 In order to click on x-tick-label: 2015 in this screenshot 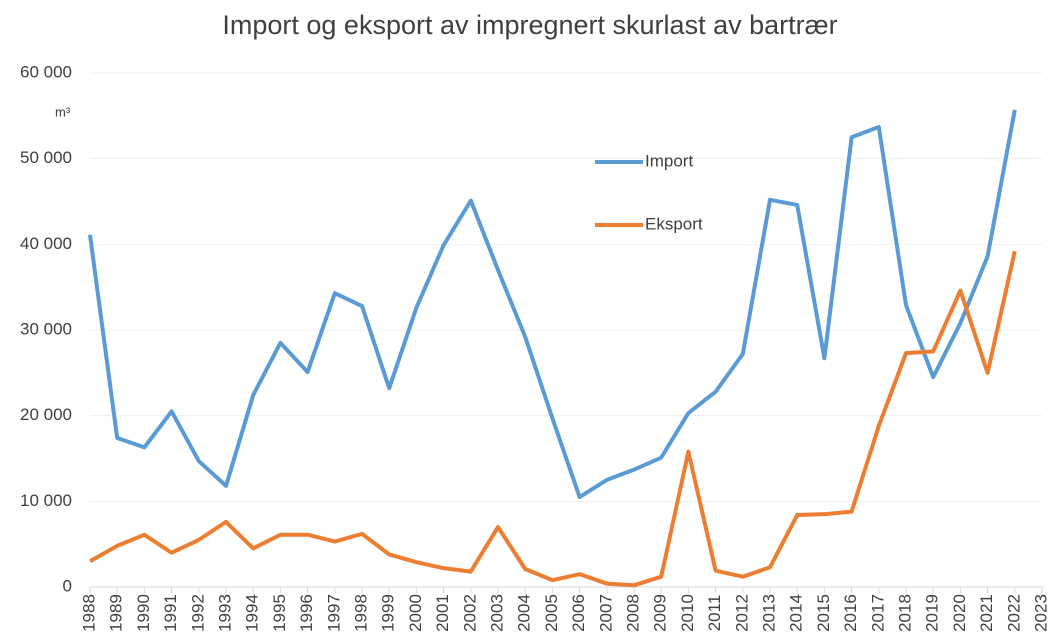, I will do `click(823, 613)`.